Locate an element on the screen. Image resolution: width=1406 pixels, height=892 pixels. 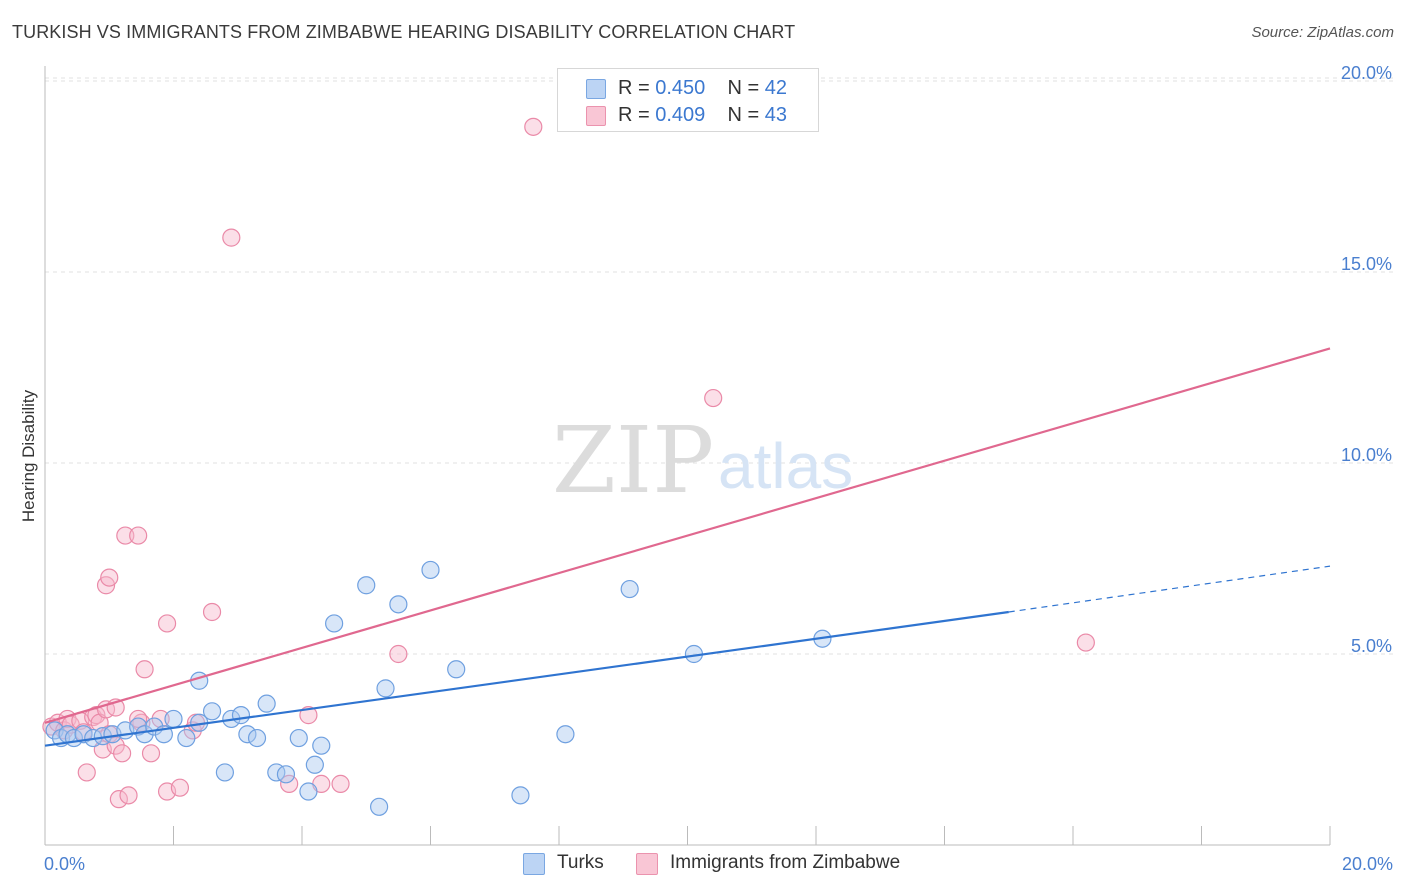
watermark-zip: ZIP is located at coordinates (633, 460).